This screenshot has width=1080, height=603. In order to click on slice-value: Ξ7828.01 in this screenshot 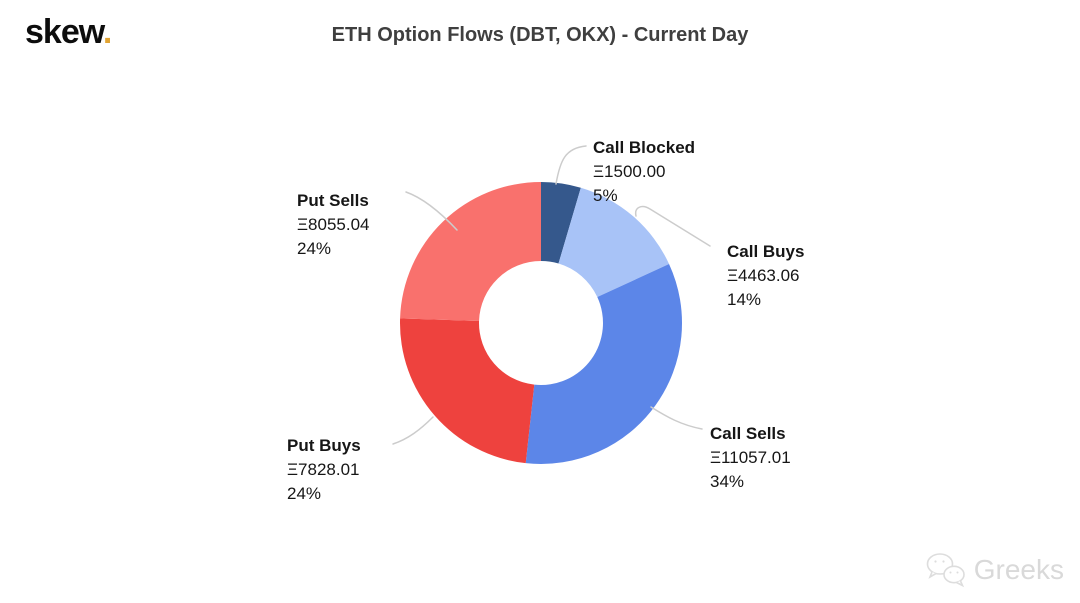, I will do `click(323, 469)`.